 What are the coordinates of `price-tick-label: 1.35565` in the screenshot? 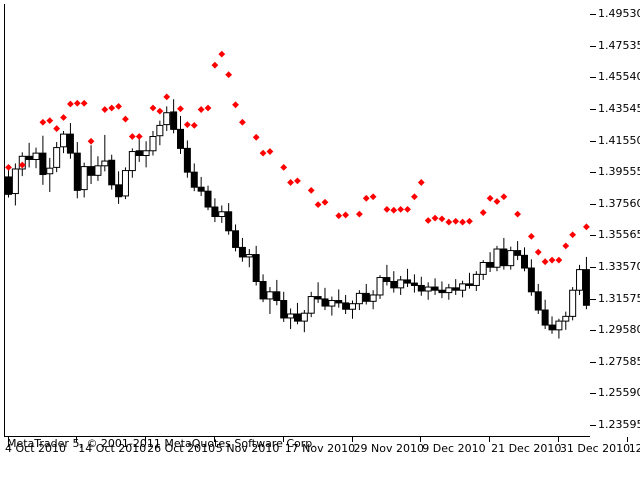 It's located at (619, 235).